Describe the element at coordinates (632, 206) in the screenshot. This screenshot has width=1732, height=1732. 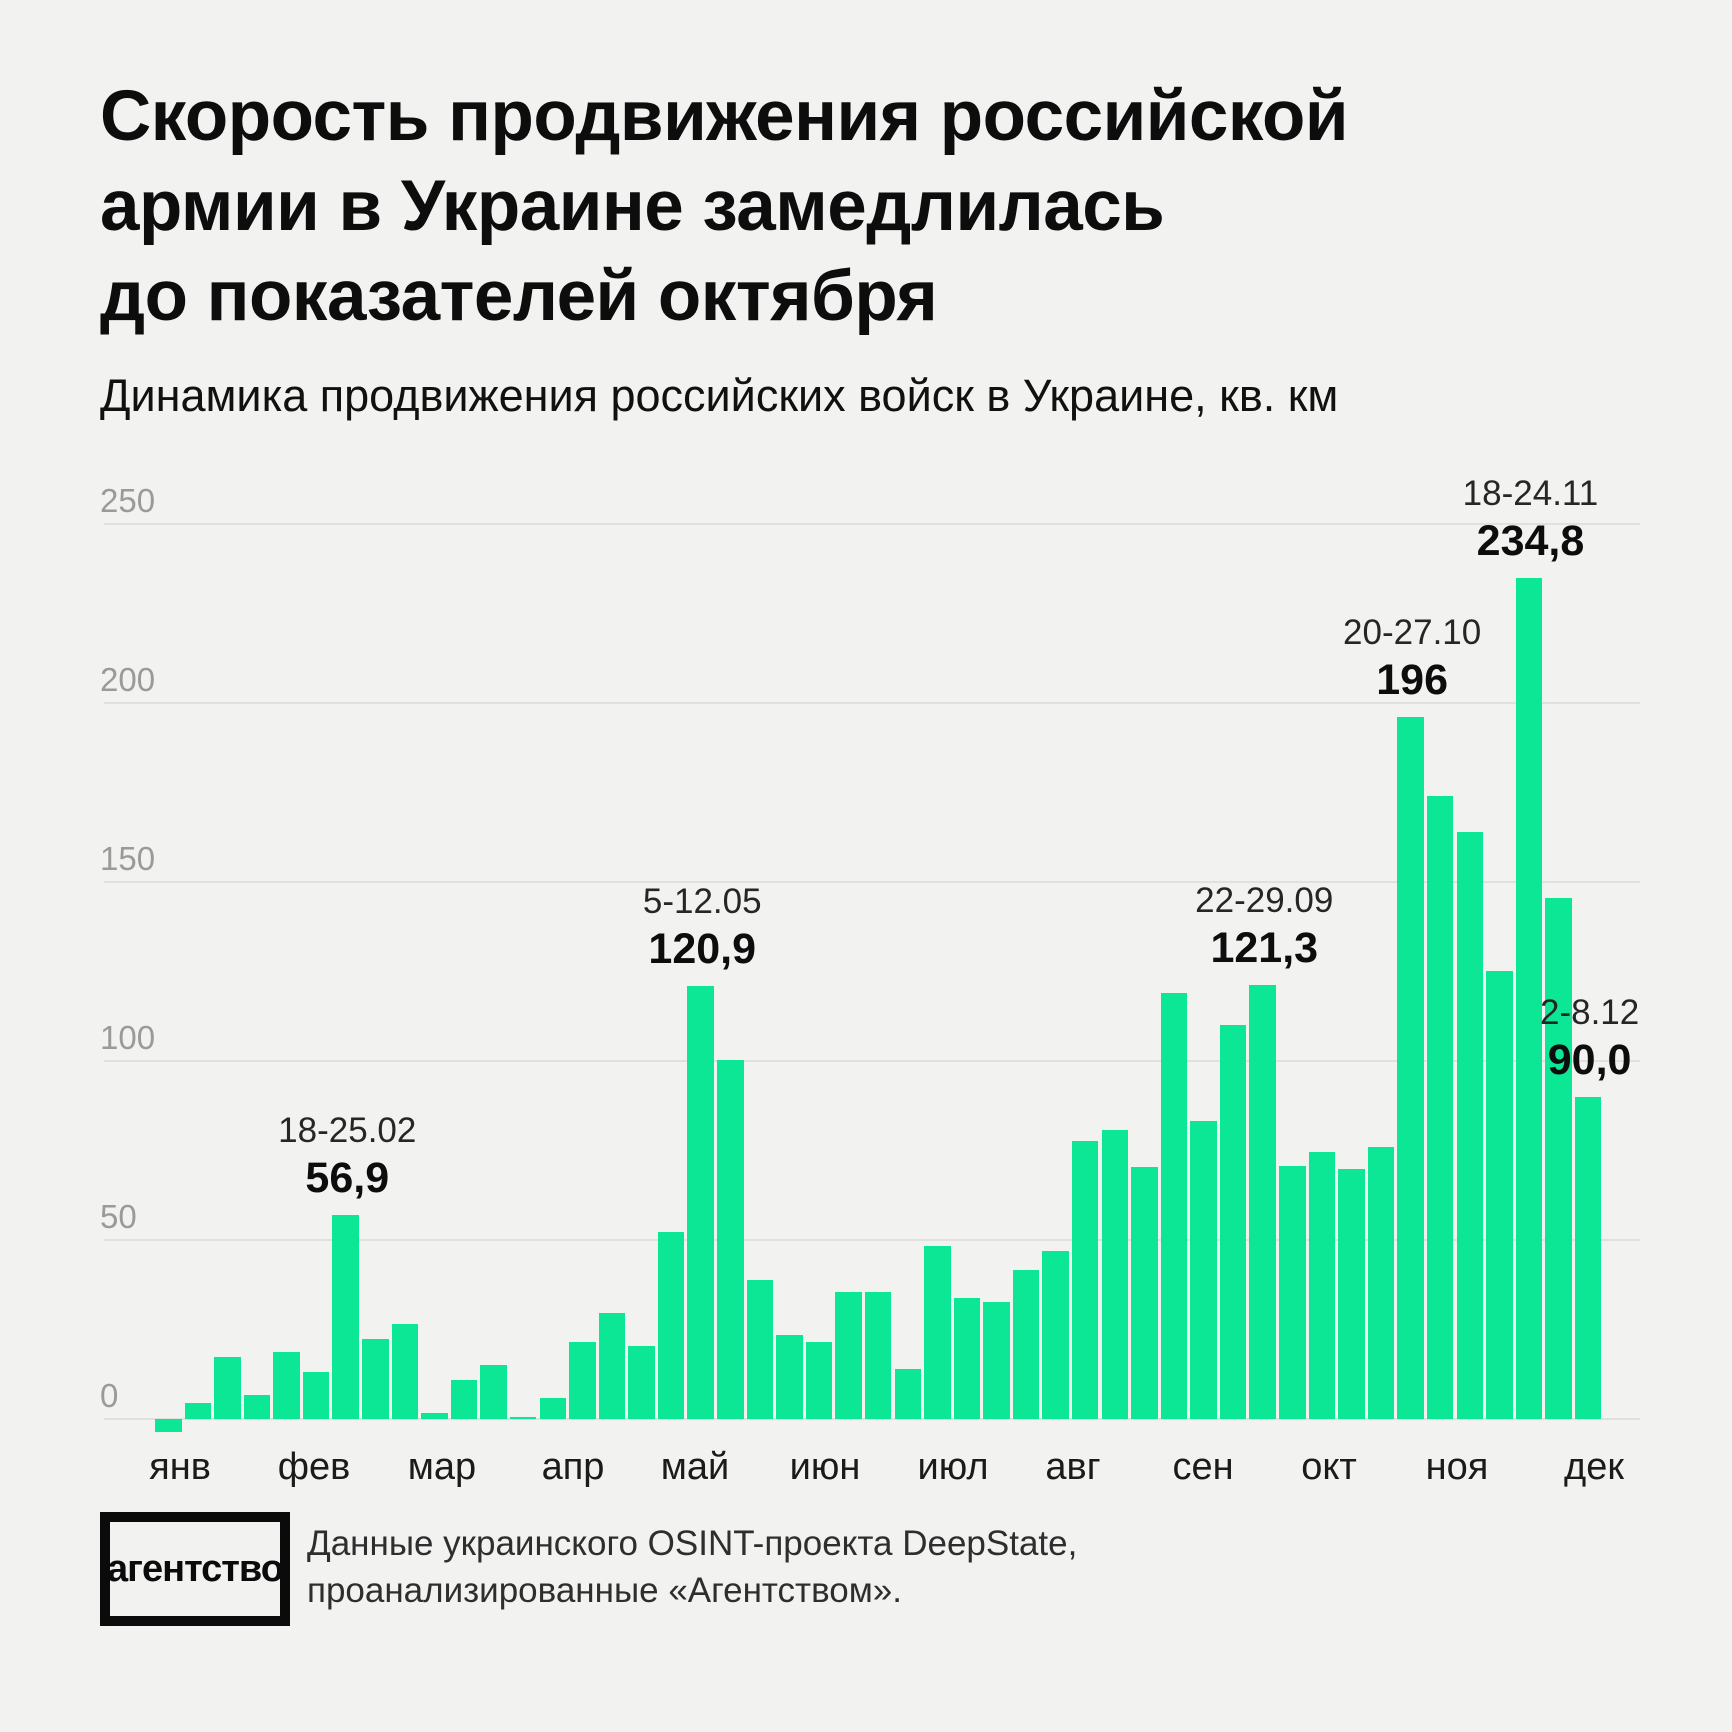
I see `title-line-2: армии в Украине замедлилась` at that location.